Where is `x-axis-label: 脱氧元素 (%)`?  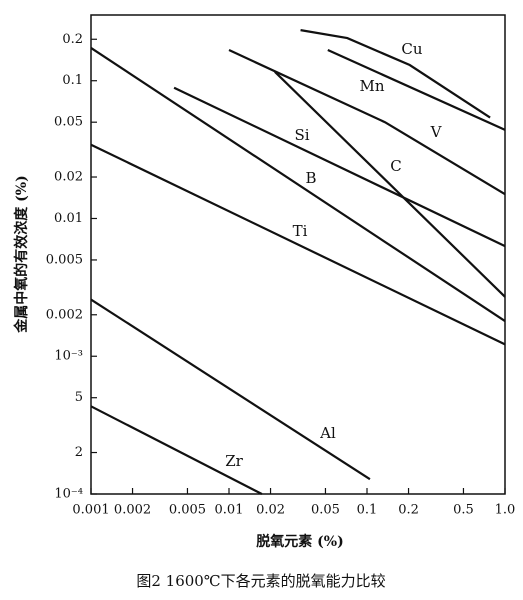 x-axis-label: 脱氧元素 (%) is located at coordinates (299, 541).